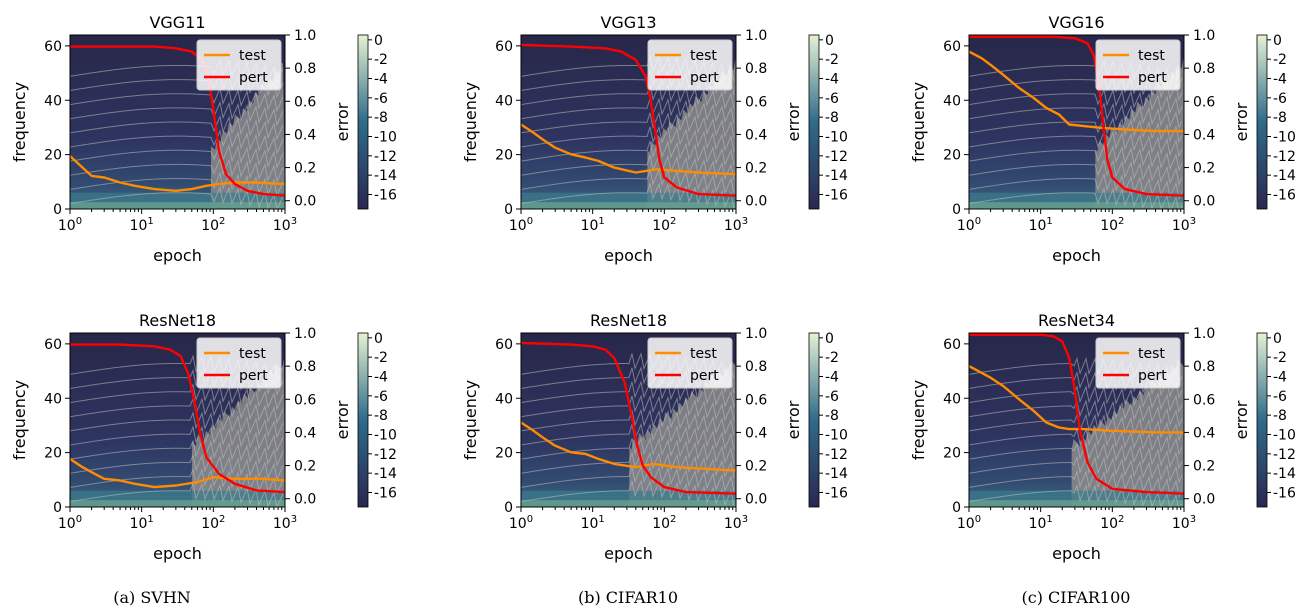  Describe the element at coordinates (1280, 397) in the screenshot. I see `colorbar-tick-label: -6` at that location.